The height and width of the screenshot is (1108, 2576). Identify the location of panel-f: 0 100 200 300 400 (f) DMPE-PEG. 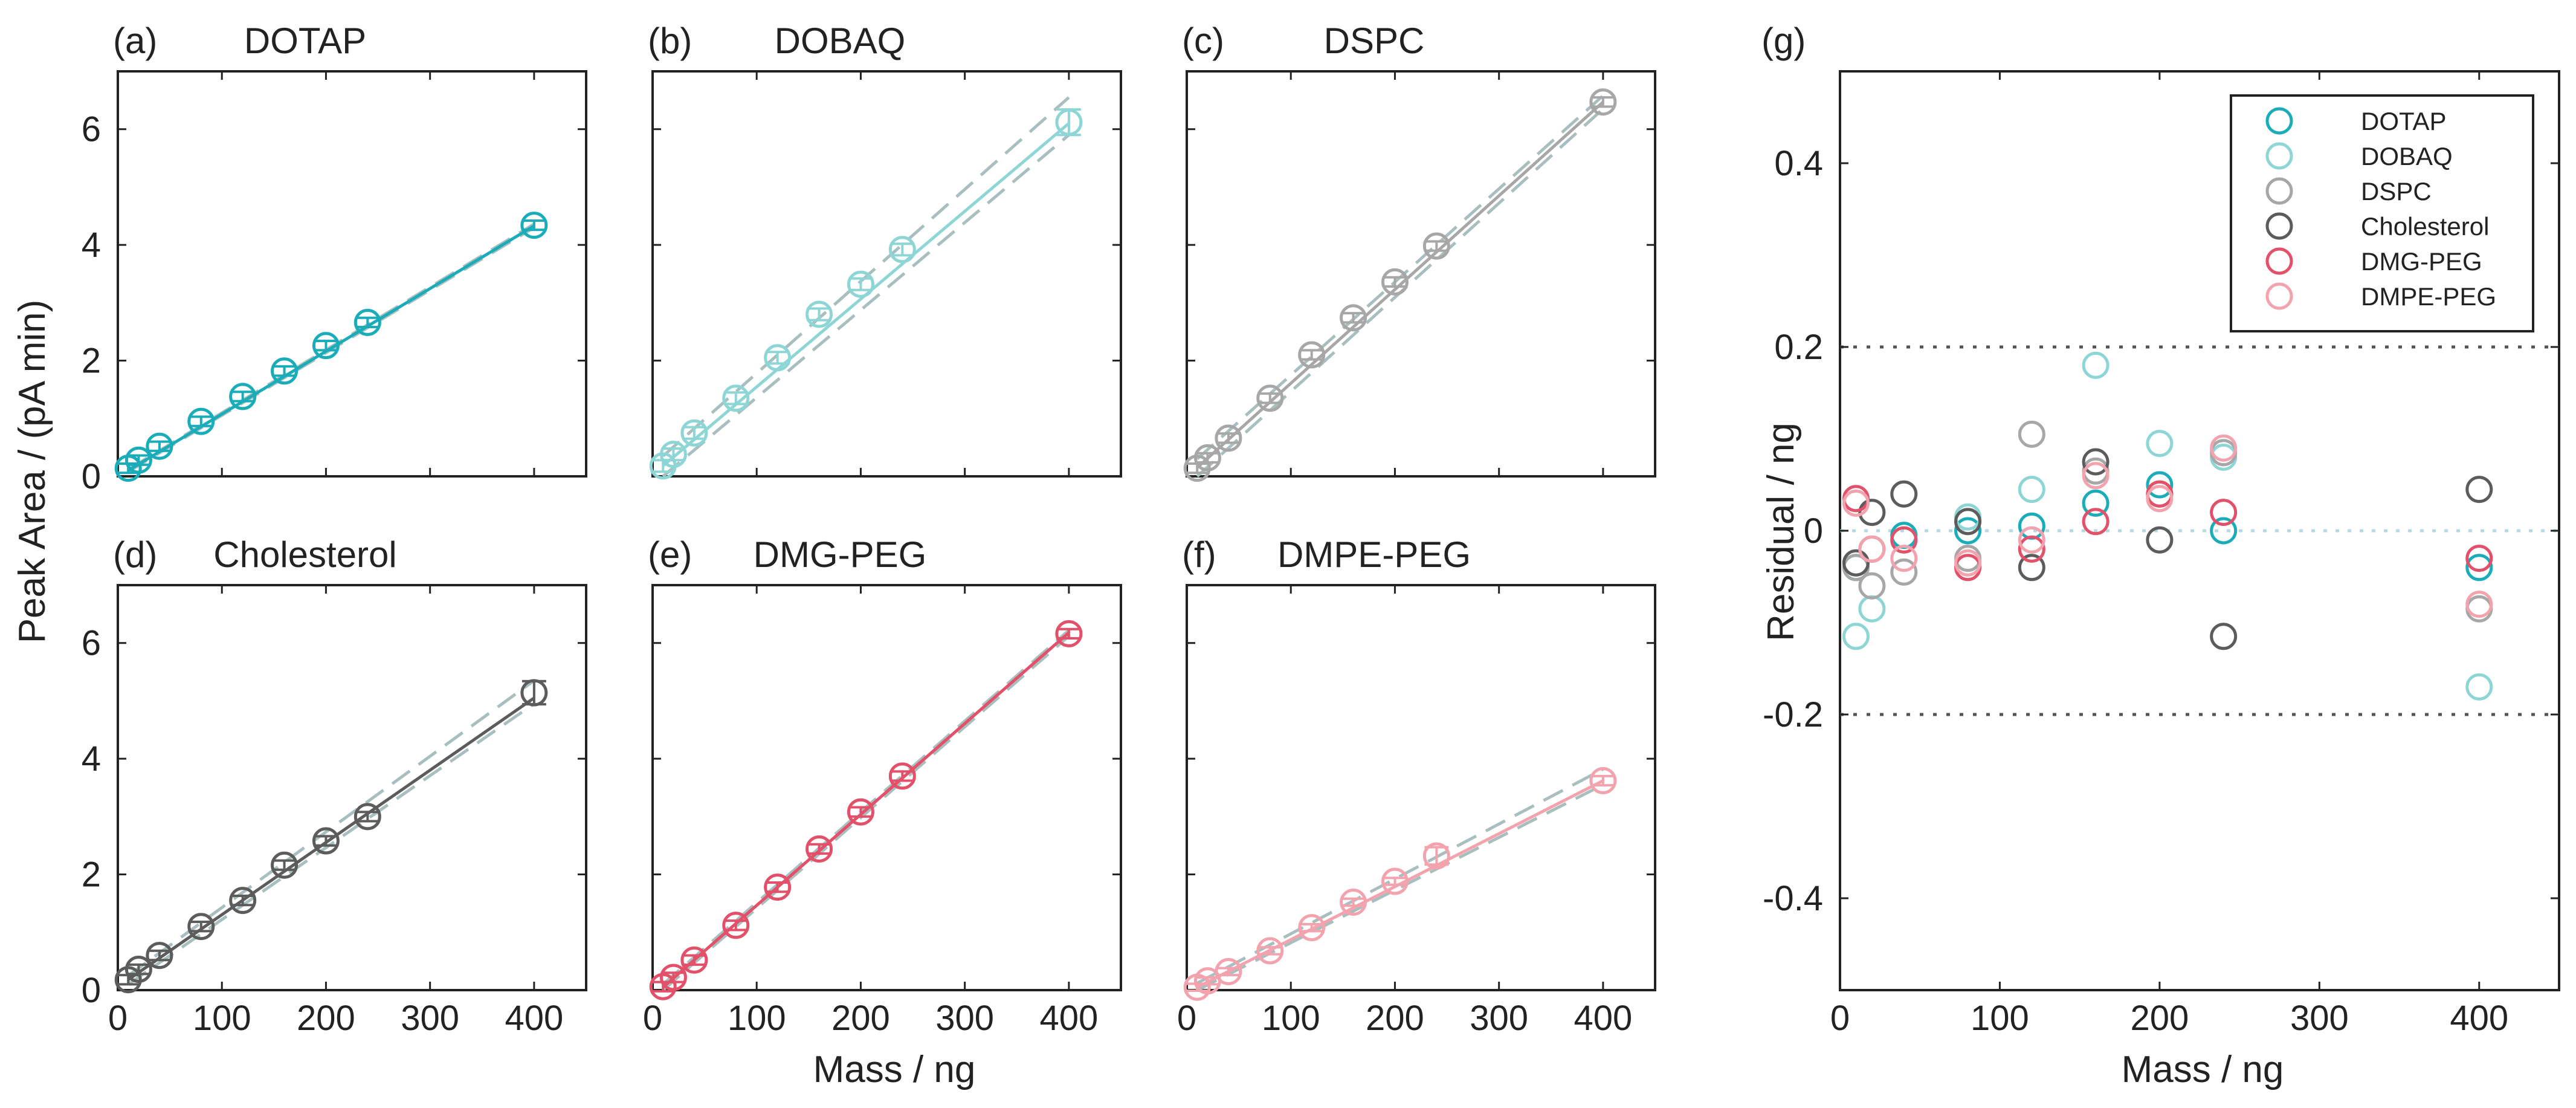
(1417, 786).